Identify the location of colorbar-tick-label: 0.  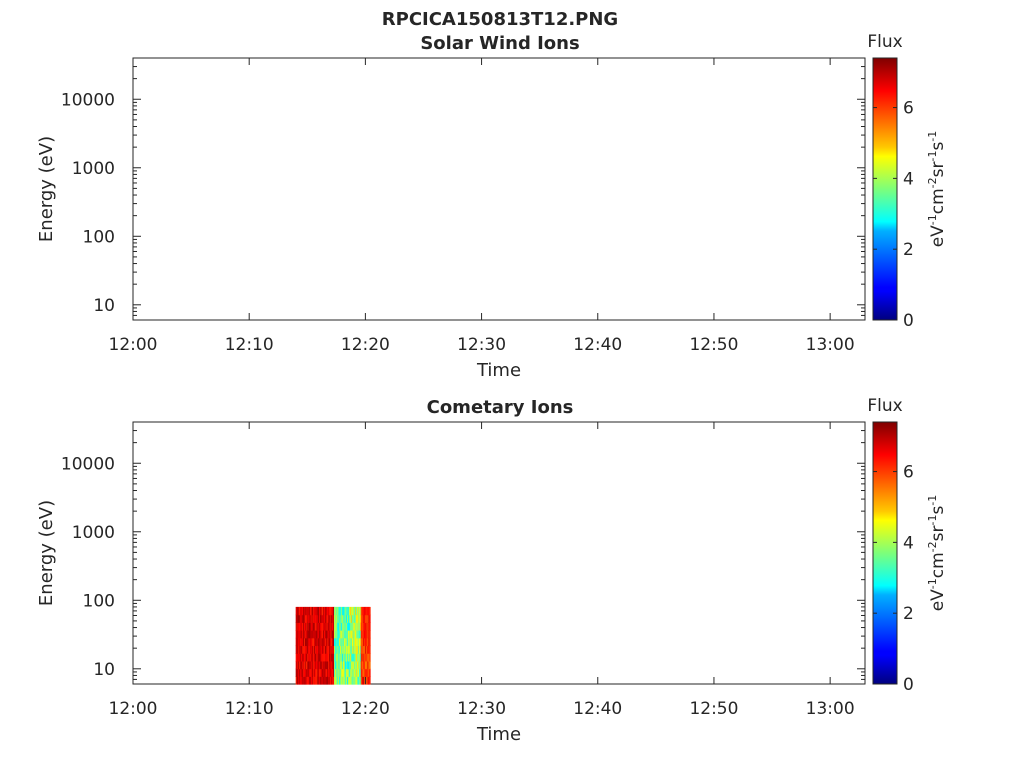
(908, 321).